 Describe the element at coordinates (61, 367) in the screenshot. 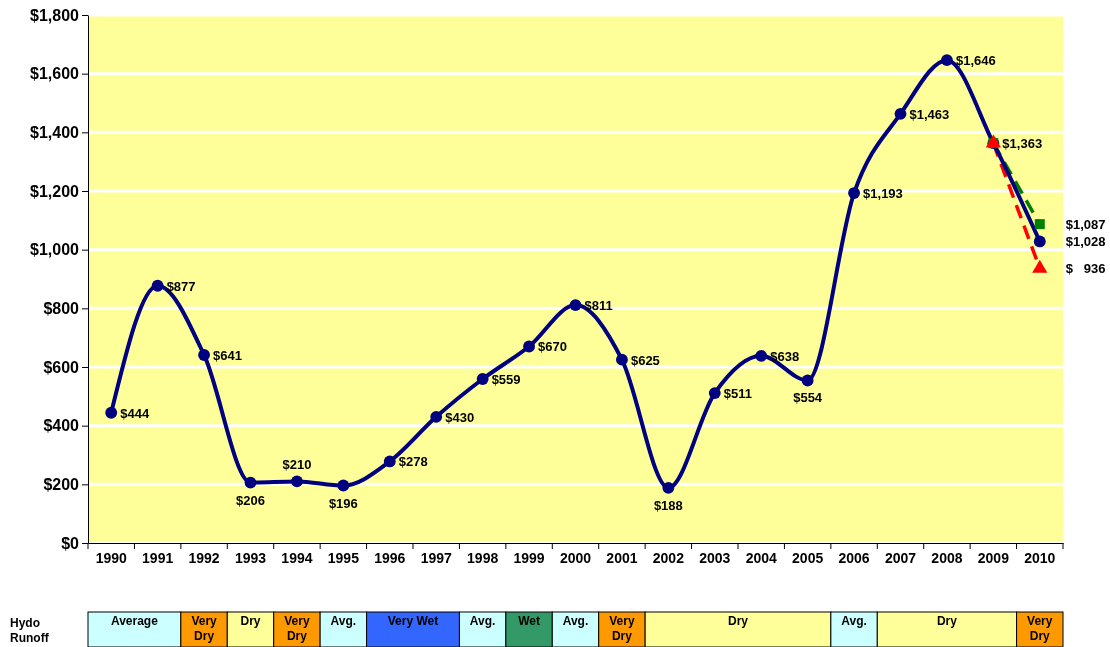

I see `y-tick-label: $600` at that location.